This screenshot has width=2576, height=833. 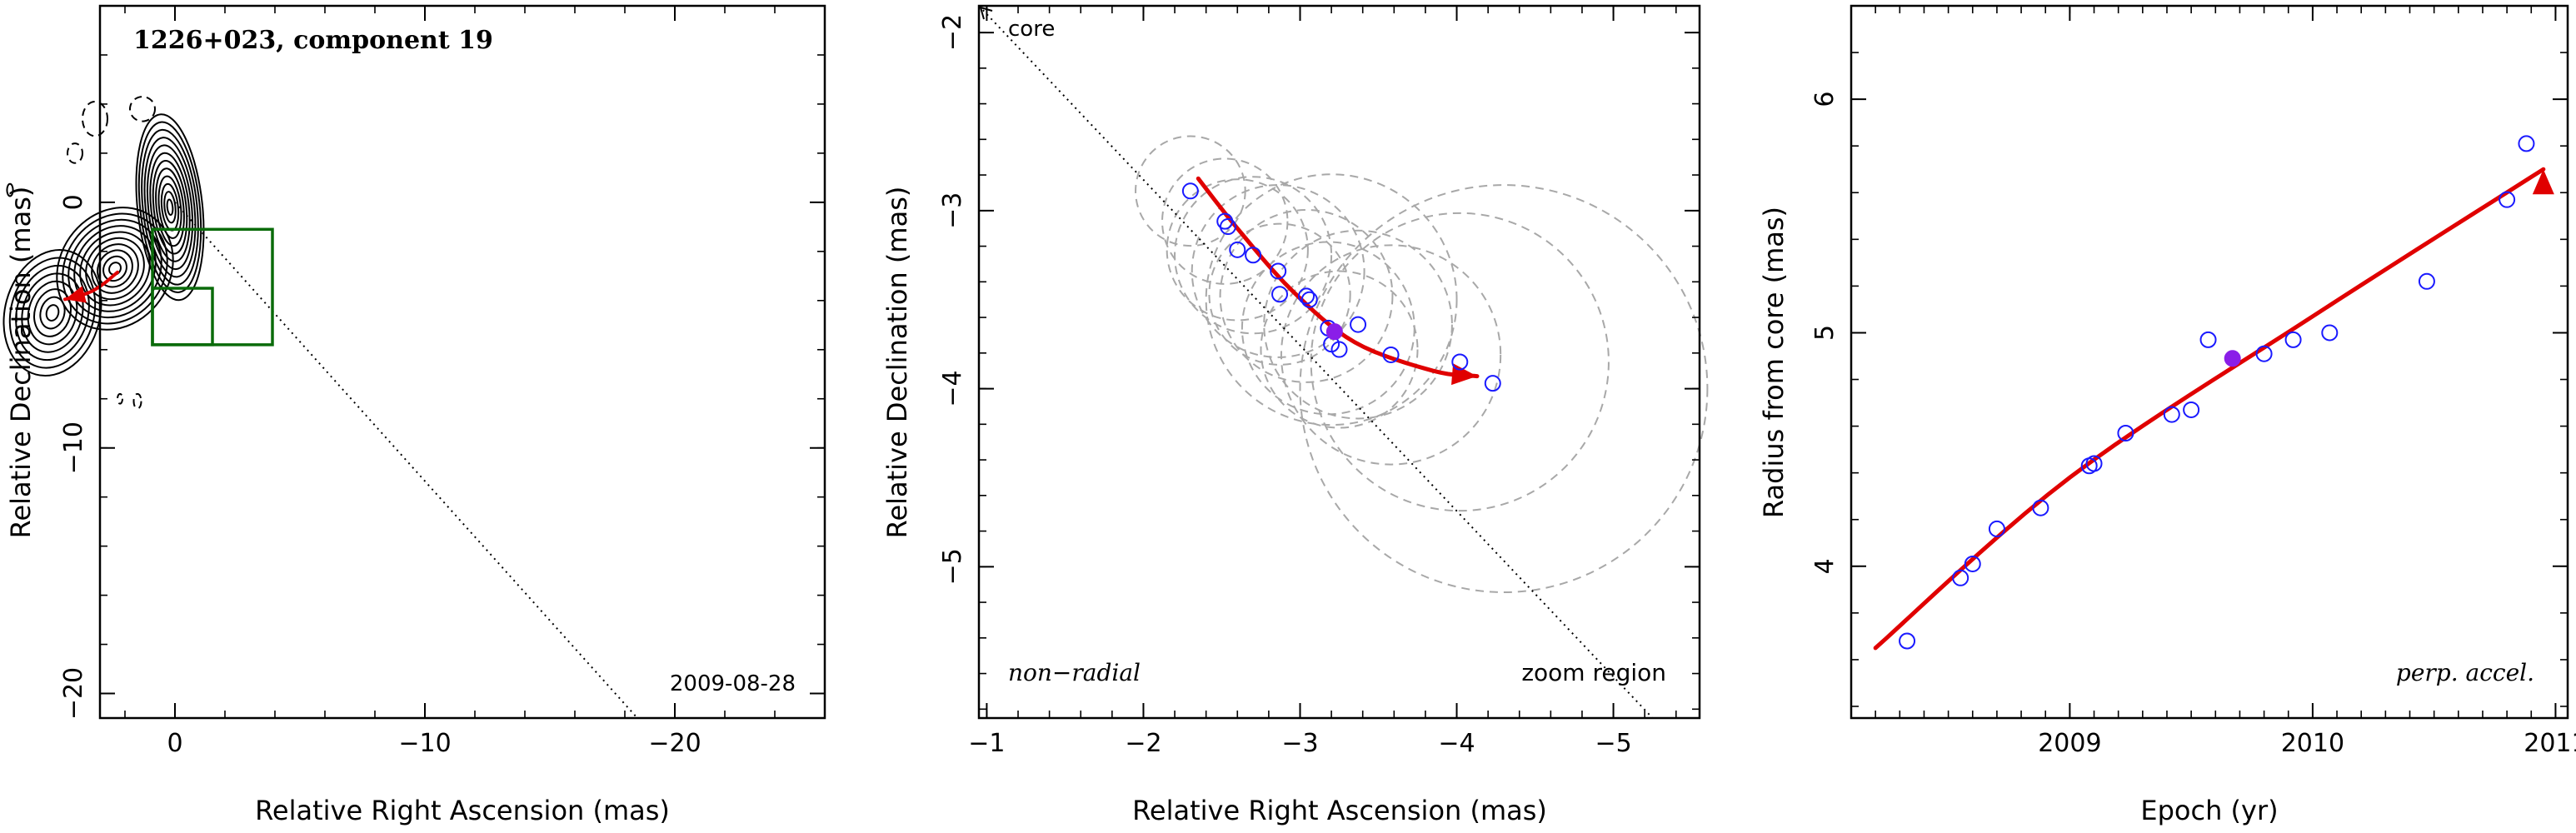 What do you see at coordinates (73, 693) in the screenshot?
I see `y-tick-label: −20` at bounding box center [73, 693].